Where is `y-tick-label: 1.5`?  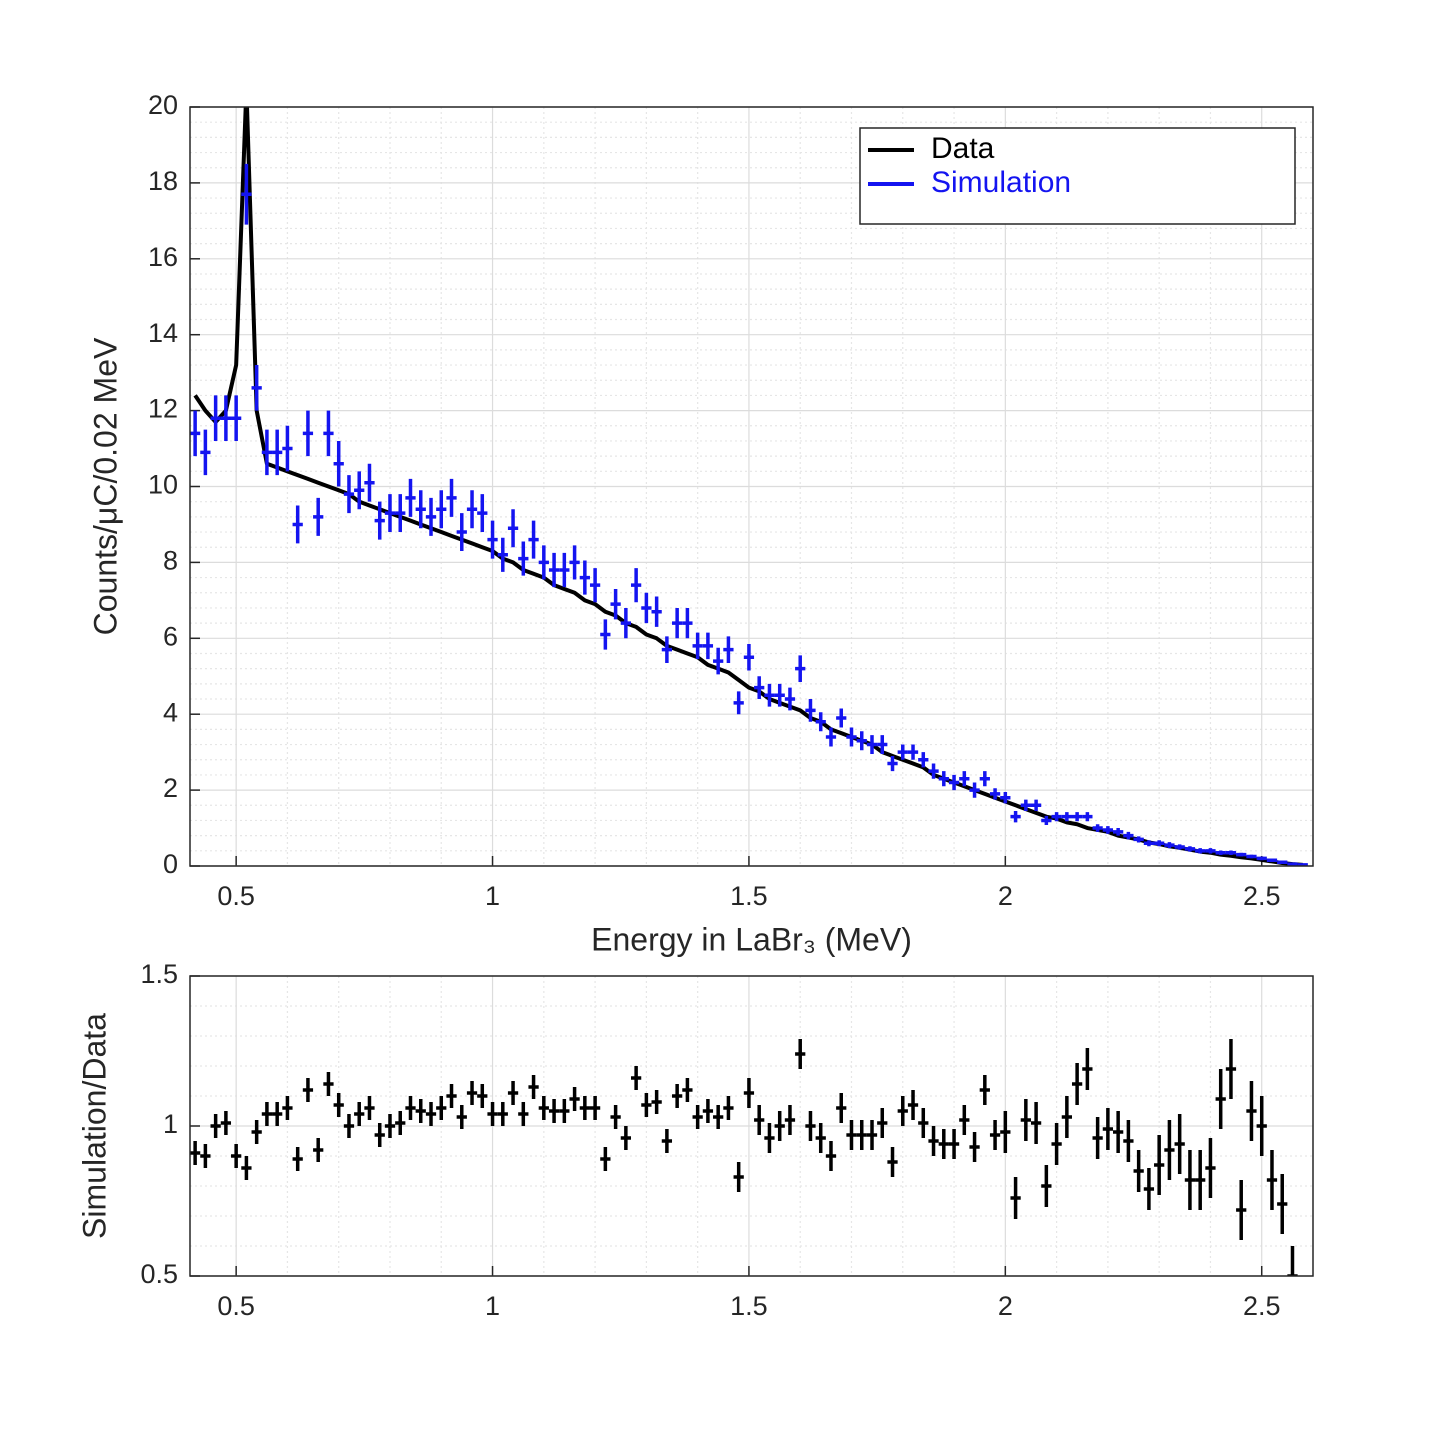 y-tick-label: 1.5 is located at coordinates (159, 974).